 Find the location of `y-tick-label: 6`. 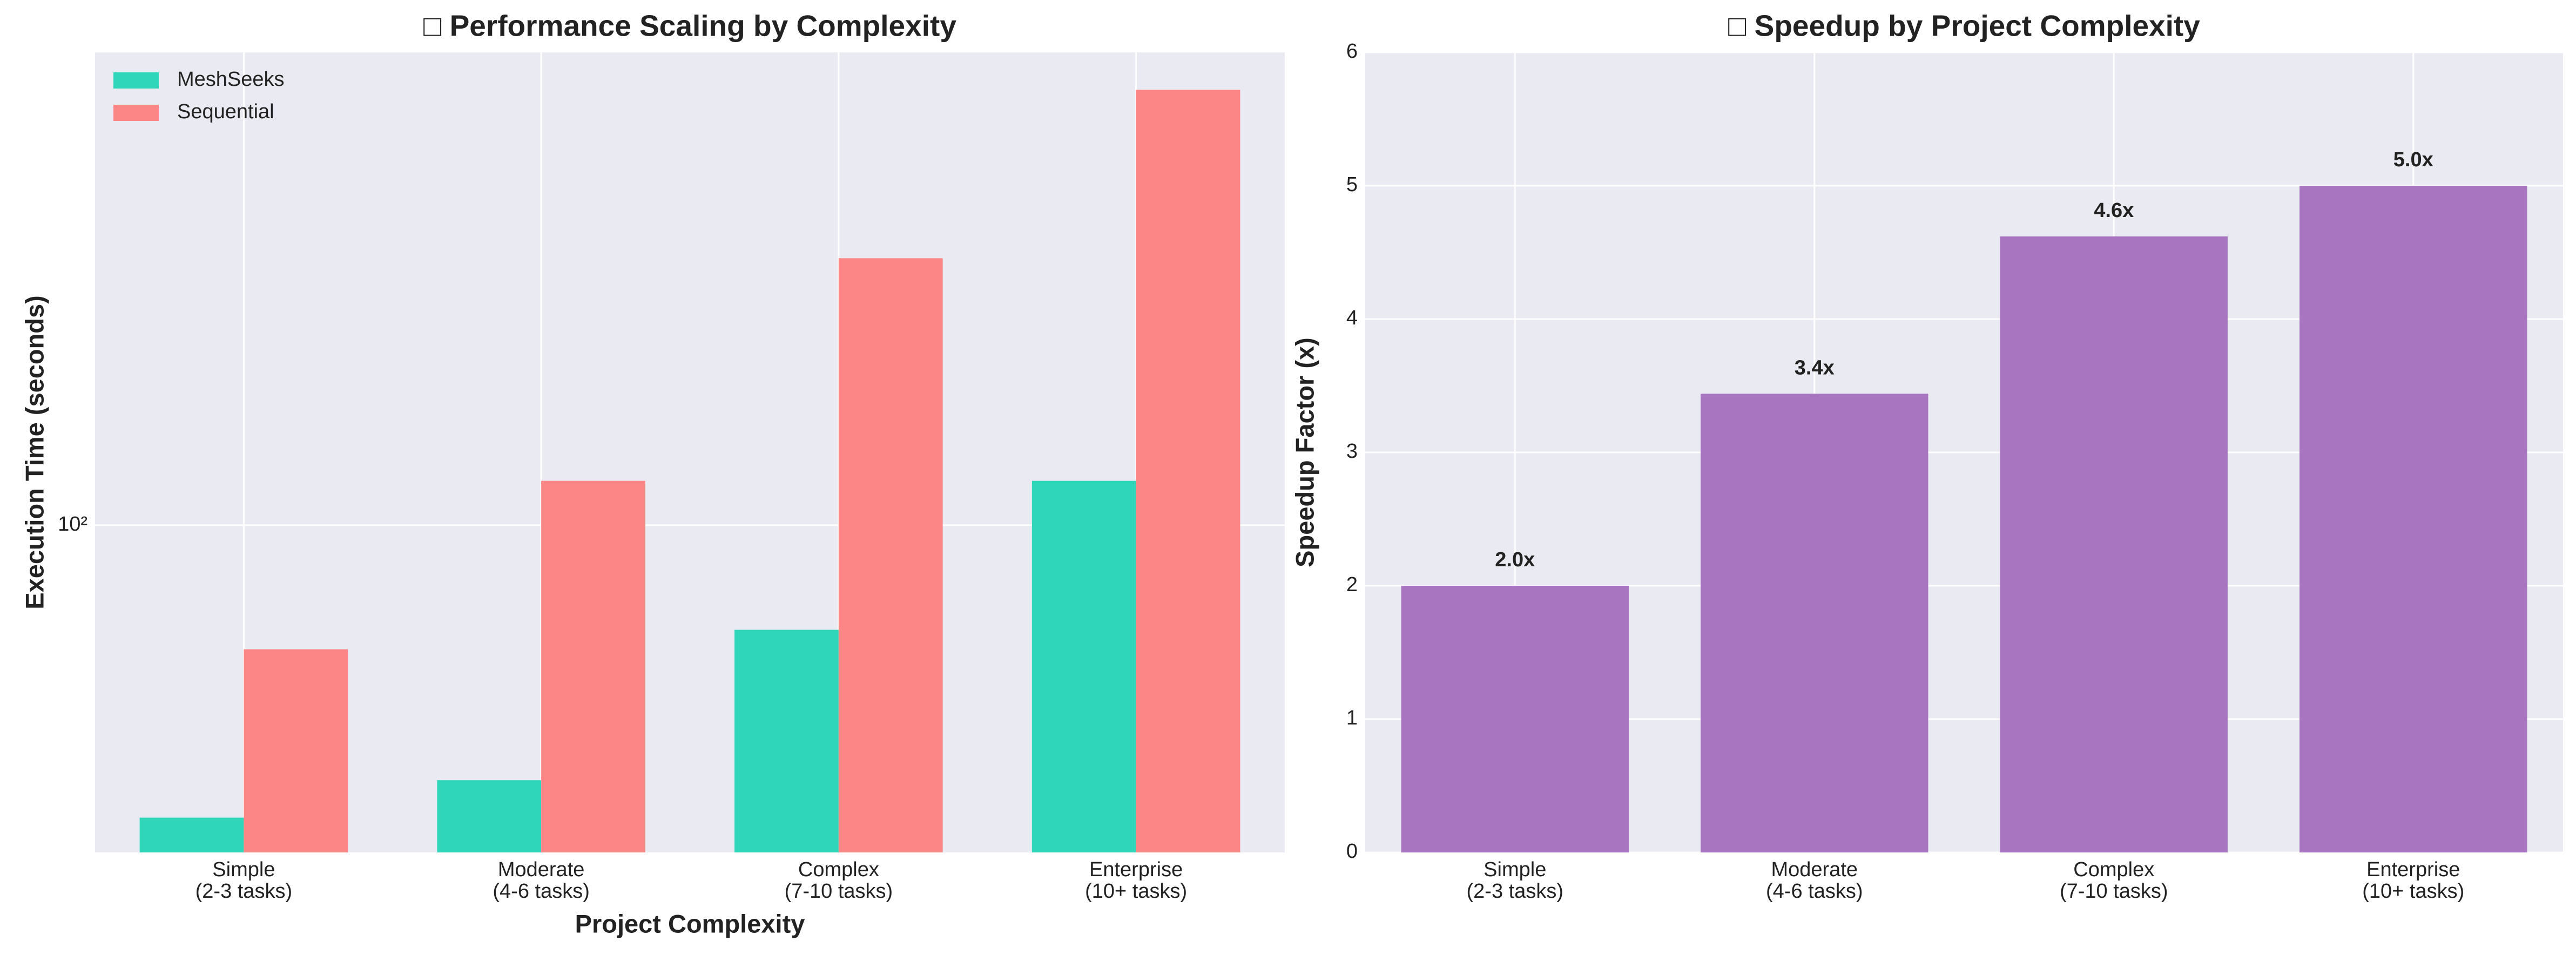

y-tick-label: 6 is located at coordinates (1352, 51).